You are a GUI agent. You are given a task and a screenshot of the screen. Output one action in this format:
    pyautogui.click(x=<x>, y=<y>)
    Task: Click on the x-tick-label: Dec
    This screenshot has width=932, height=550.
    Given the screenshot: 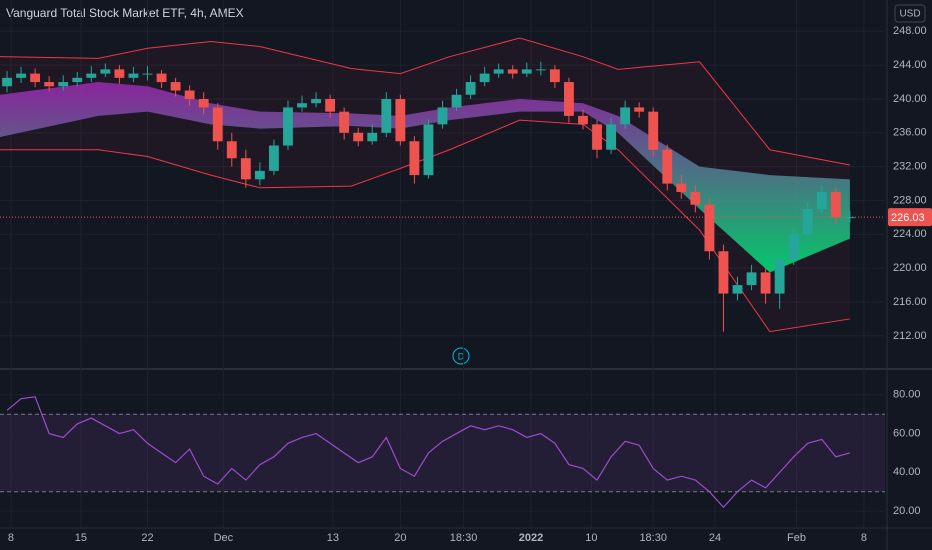 What is the action you would take?
    pyautogui.click(x=224, y=538)
    